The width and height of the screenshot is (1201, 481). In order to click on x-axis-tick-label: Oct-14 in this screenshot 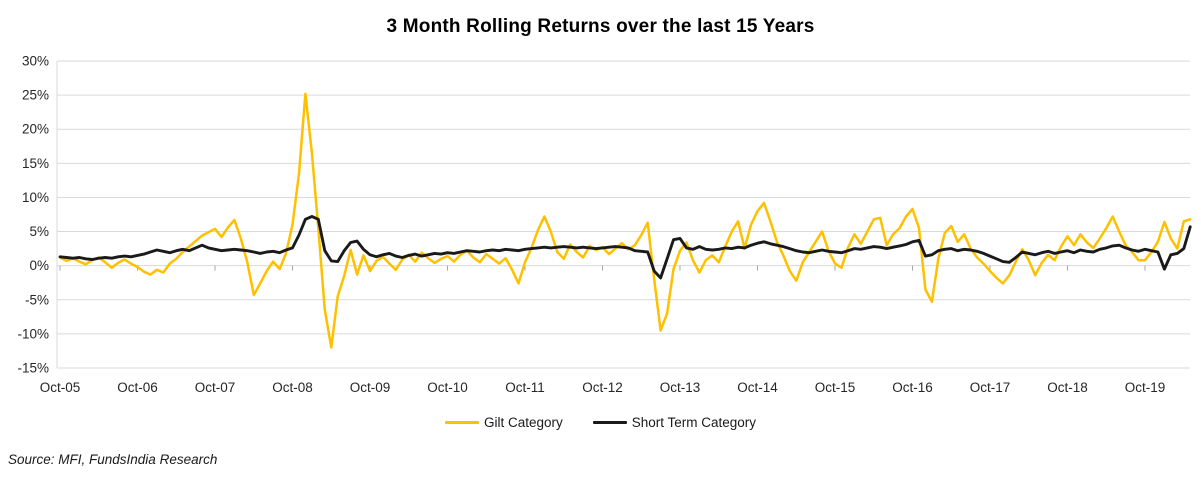, I will do `click(757, 387)`.